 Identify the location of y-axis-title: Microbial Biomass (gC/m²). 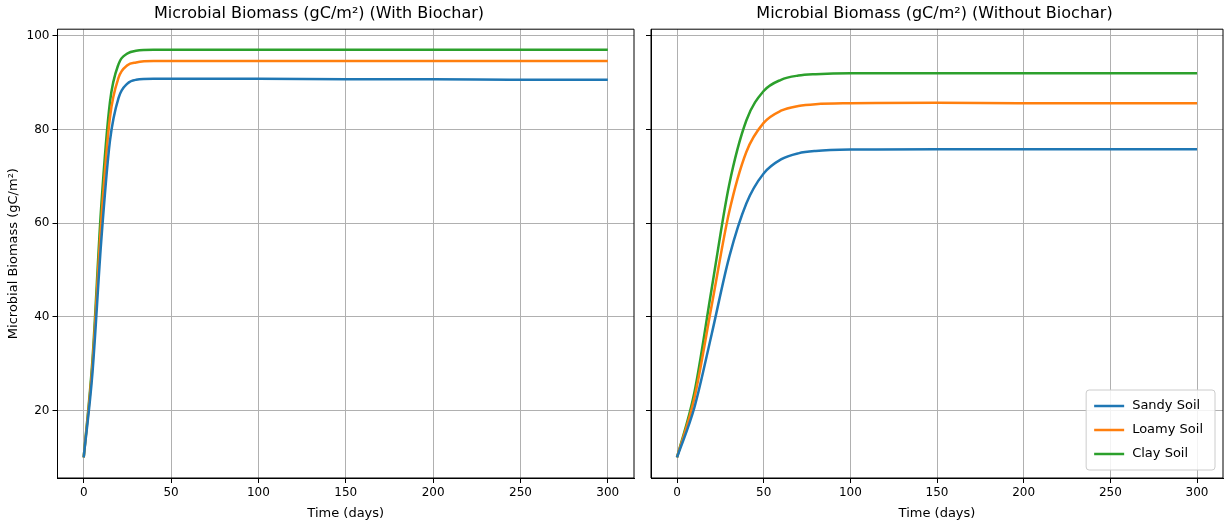
(13, 254).